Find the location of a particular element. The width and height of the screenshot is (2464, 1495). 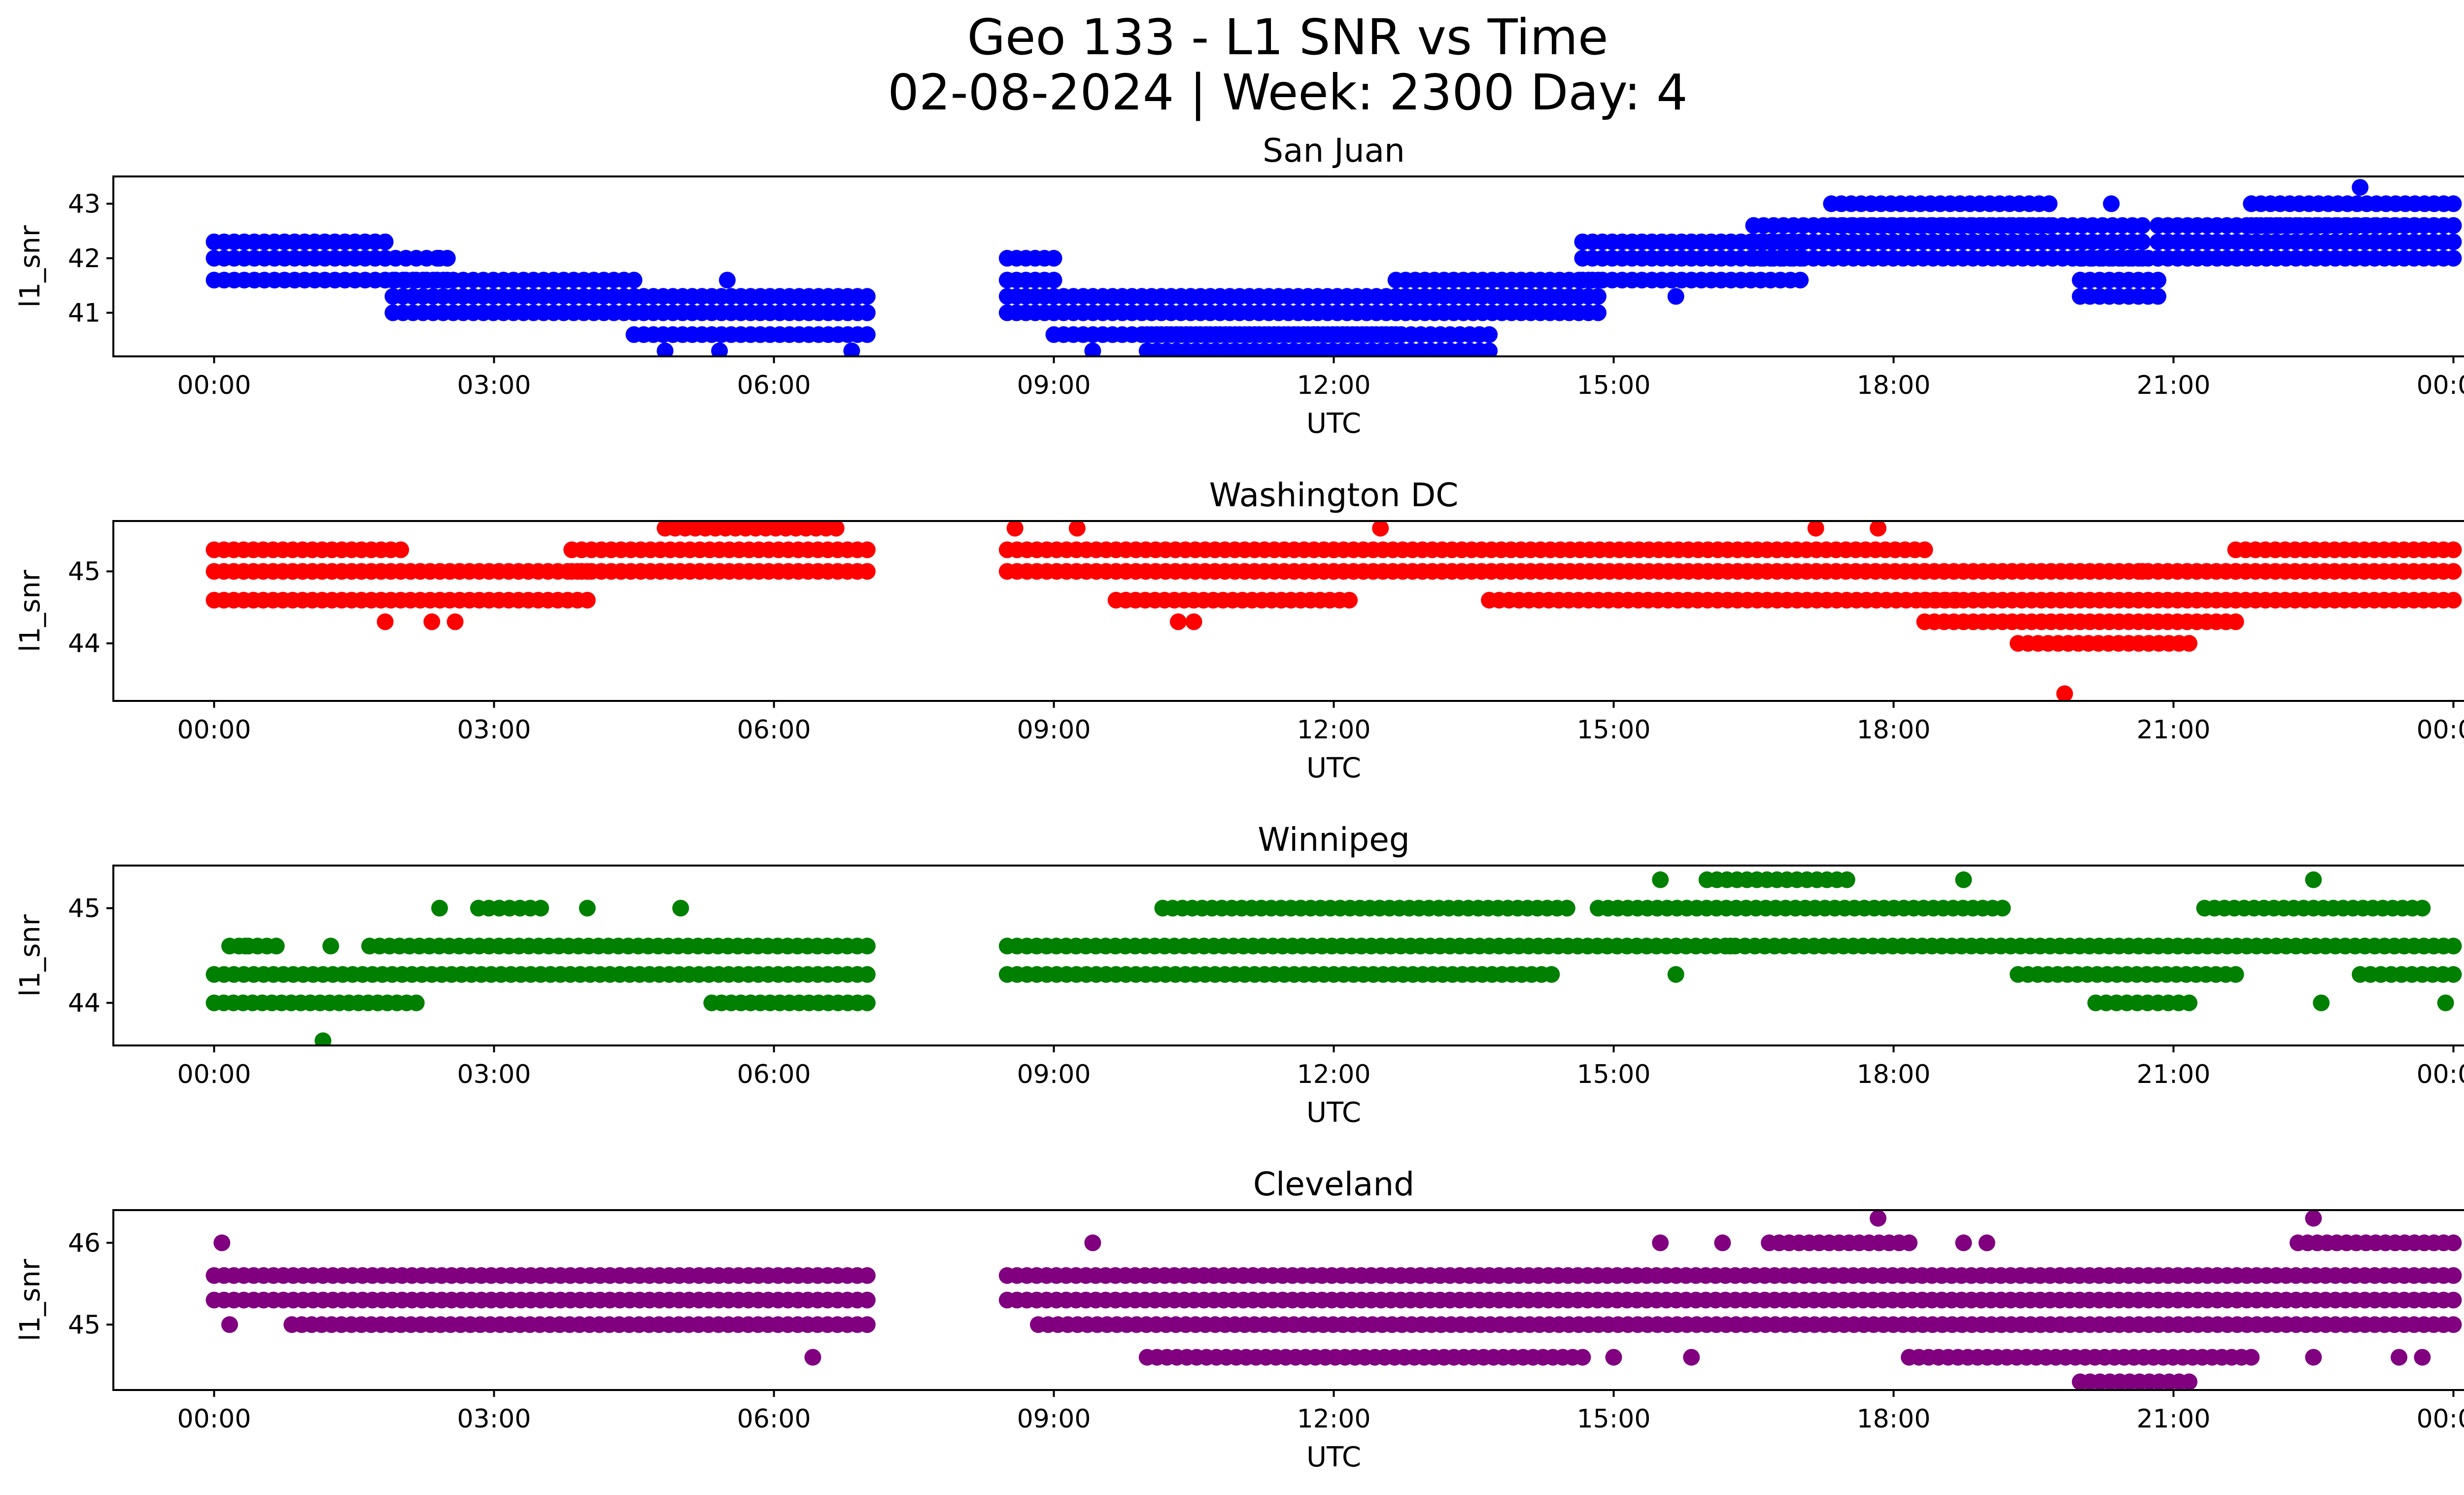

subplot-title: San Juan is located at coordinates (1334, 151).